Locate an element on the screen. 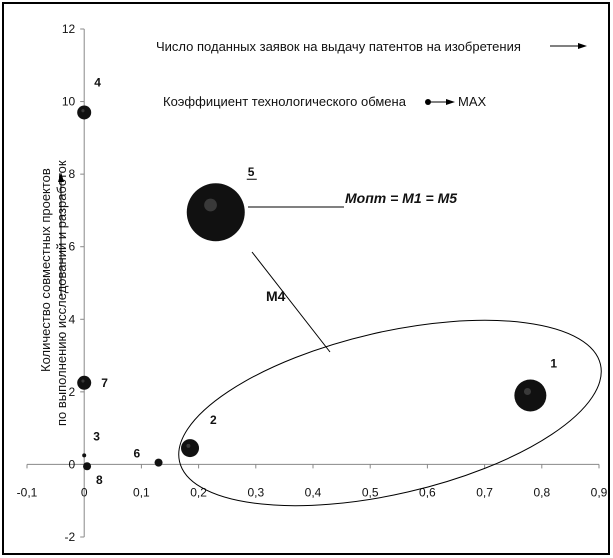 The image size is (613, 558). y-tick-label: 12 is located at coordinates (69, 29).